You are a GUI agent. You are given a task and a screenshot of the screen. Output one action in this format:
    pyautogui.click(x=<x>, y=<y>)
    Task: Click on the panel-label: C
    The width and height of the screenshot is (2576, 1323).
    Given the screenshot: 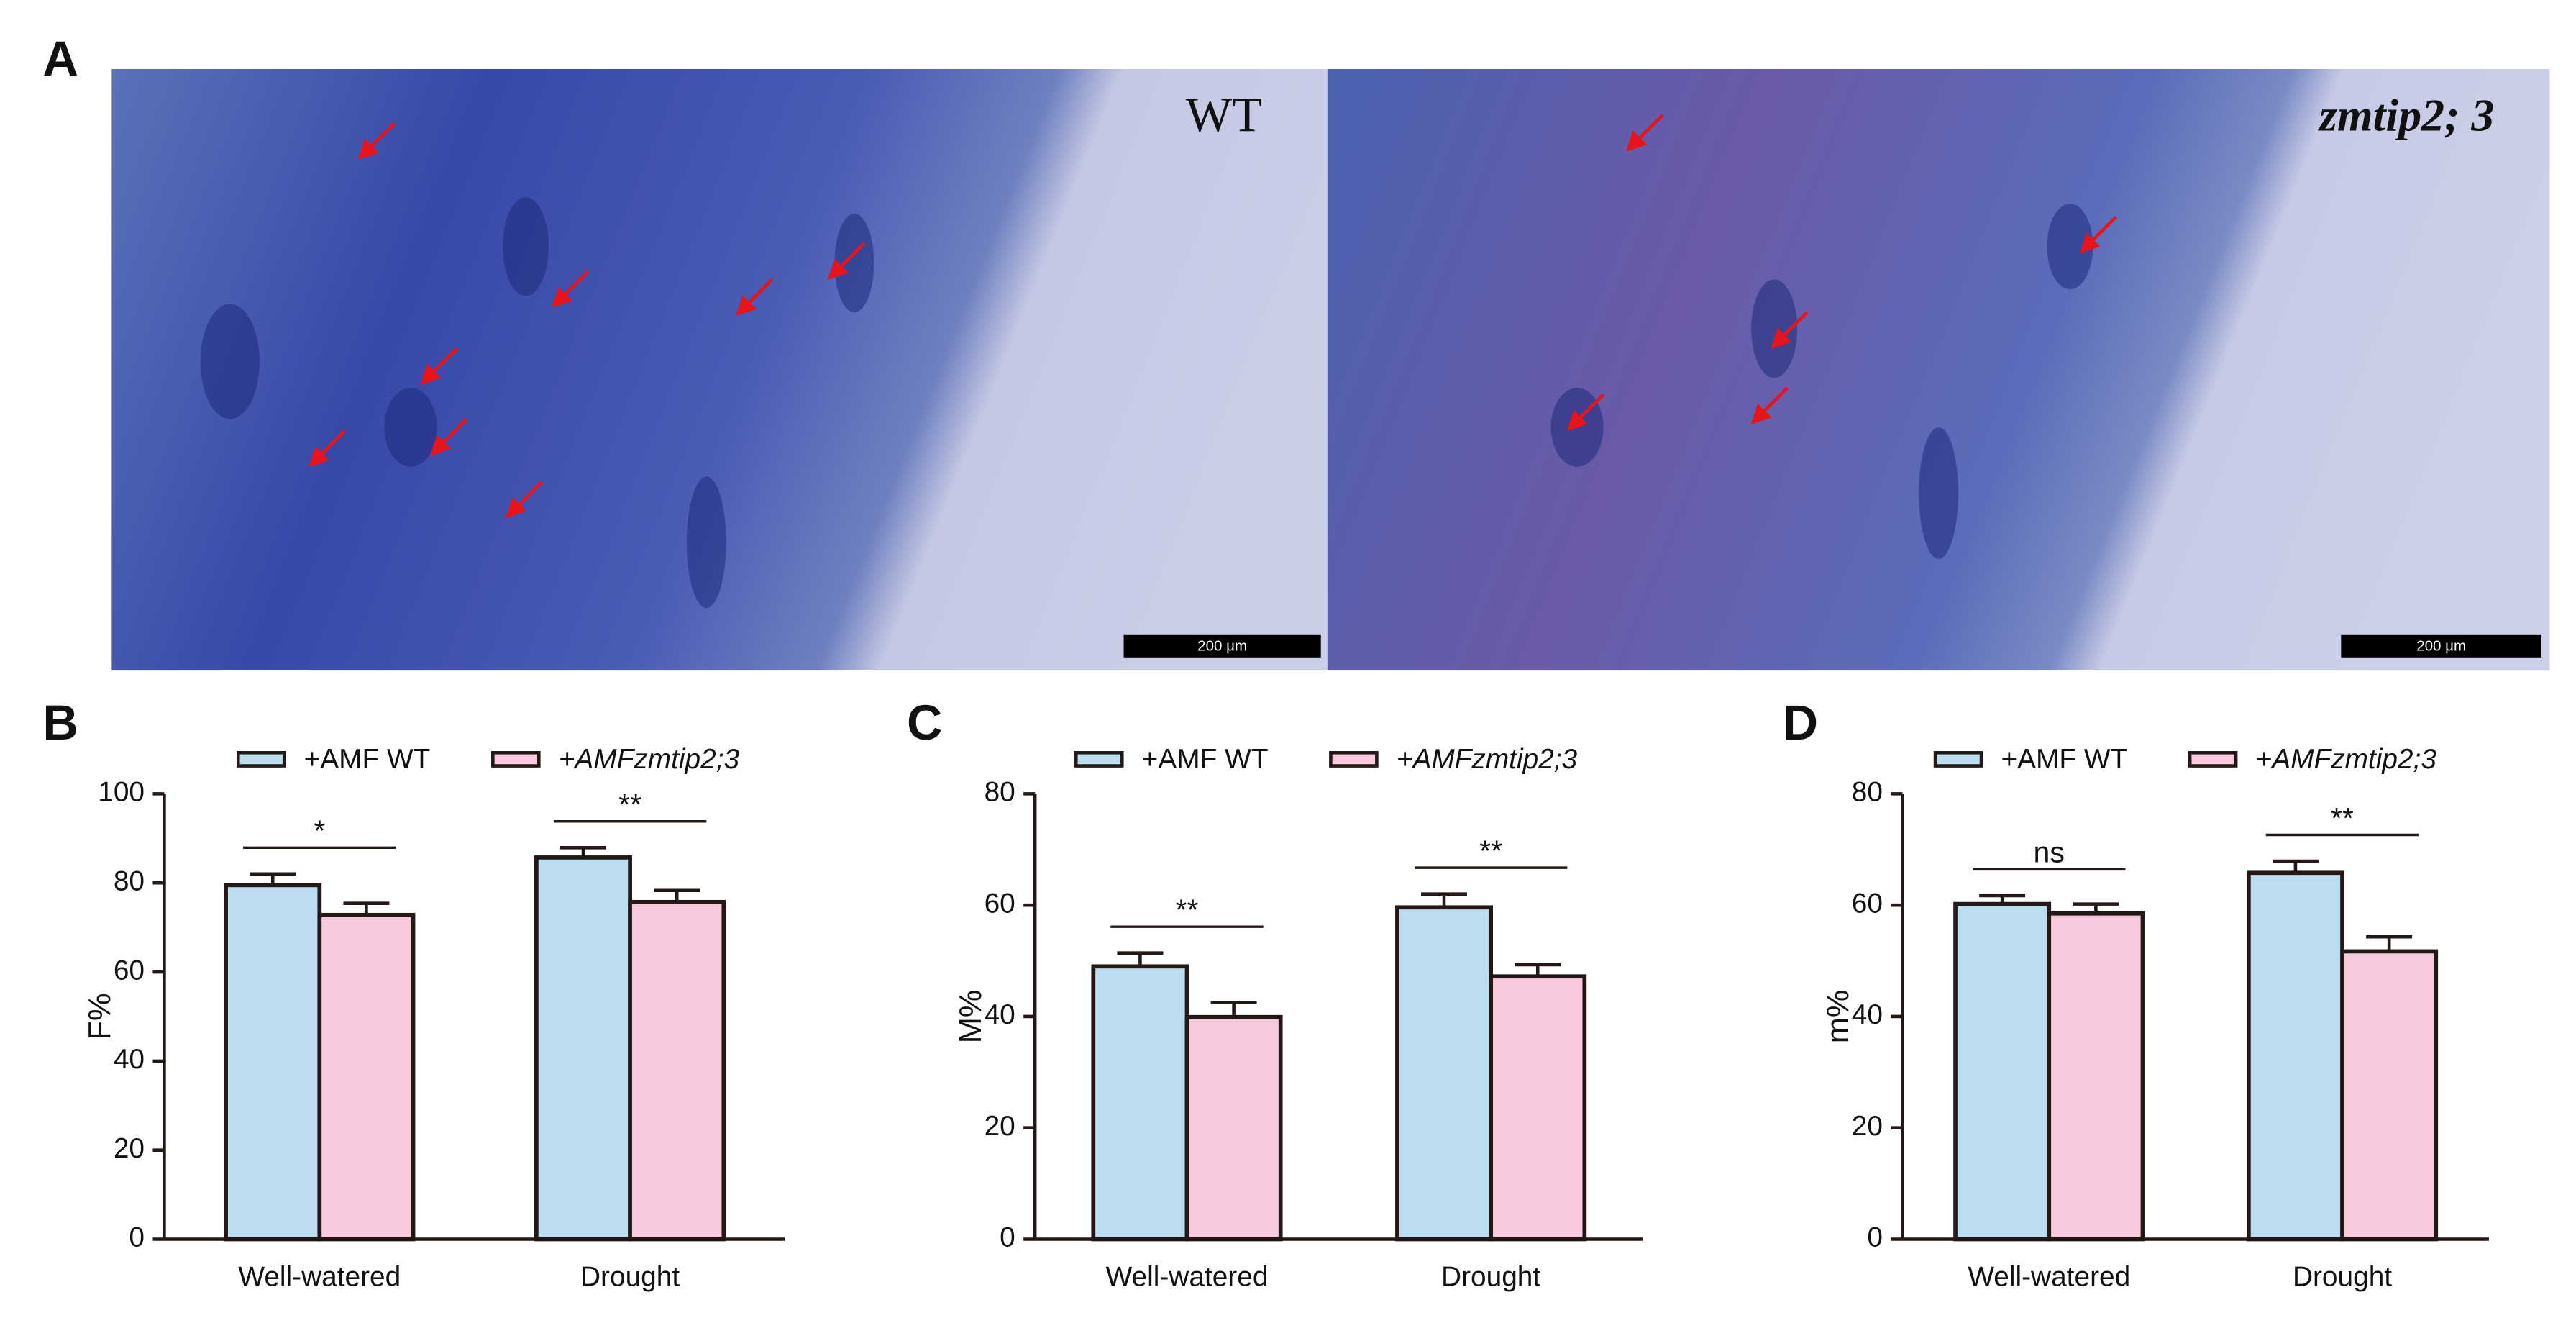 What is the action you would take?
    pyautogui.click(x=924, y=722)
    